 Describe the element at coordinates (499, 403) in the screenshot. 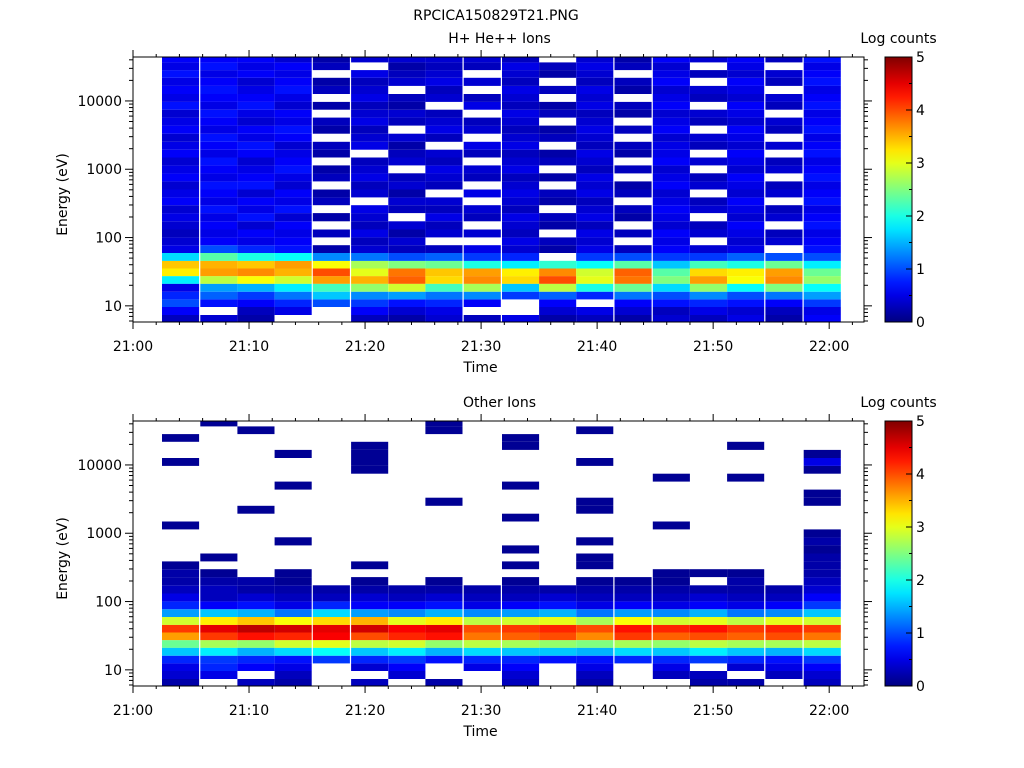

I see `panel-title: Other Ions` at that location.